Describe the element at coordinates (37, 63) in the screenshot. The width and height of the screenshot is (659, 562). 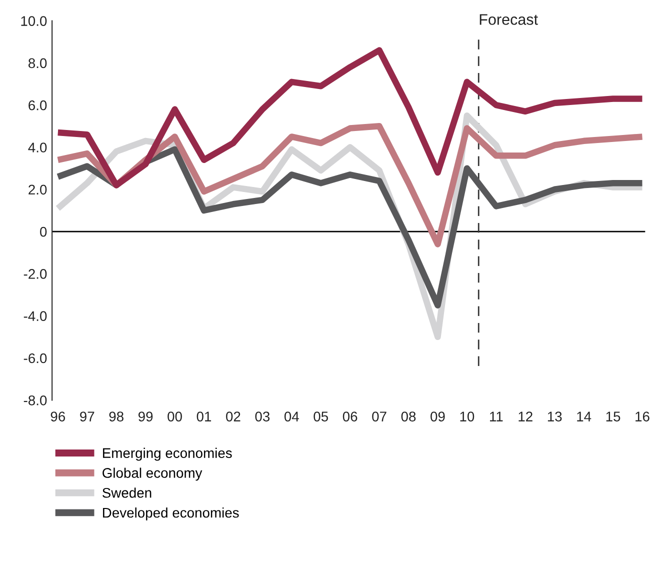
I see `y-tick-label: 8.0` at that location.